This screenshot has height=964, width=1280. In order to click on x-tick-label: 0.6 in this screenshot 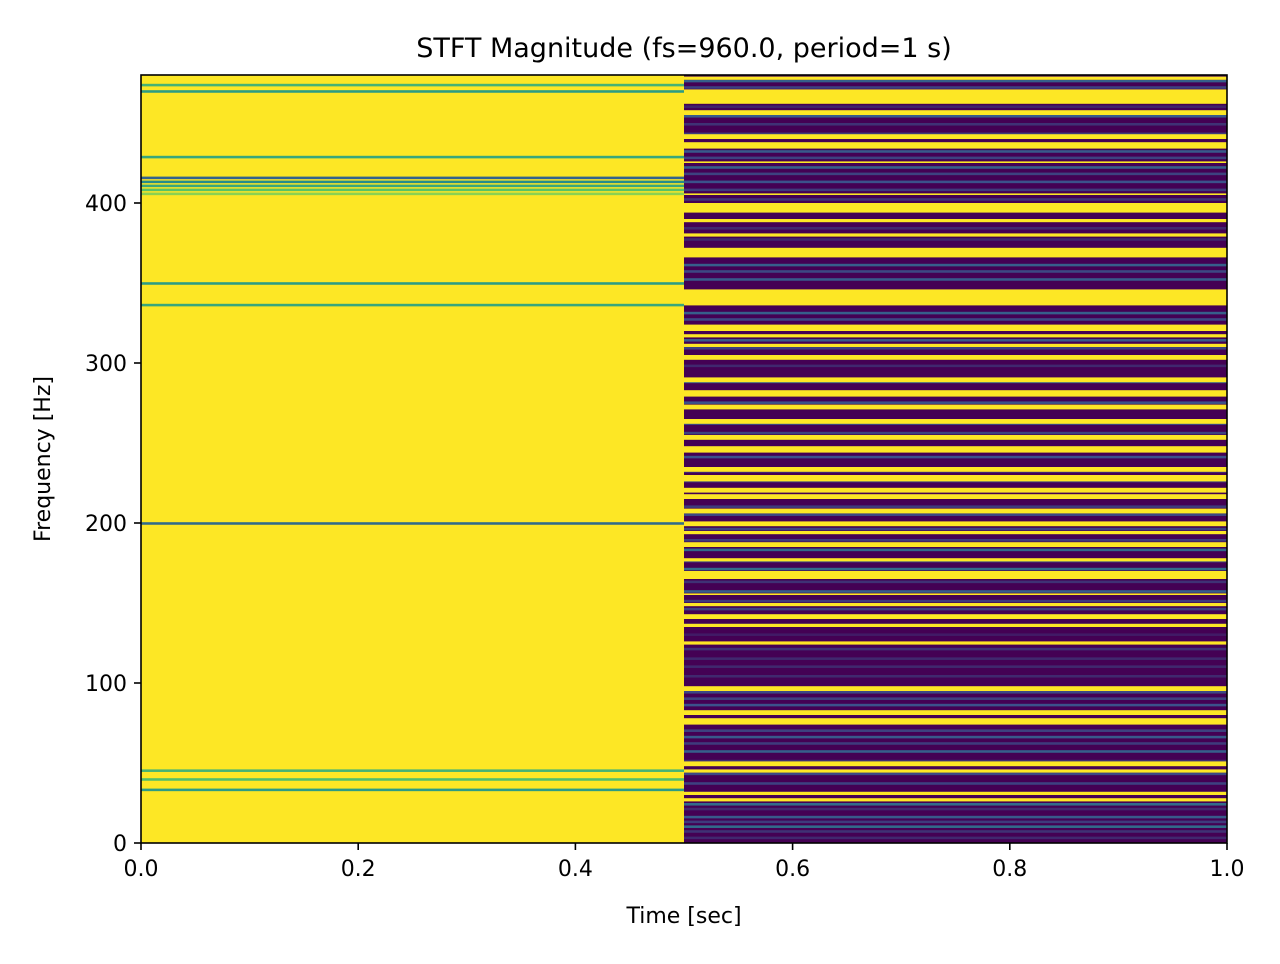, I will do `click(792, 869)`.